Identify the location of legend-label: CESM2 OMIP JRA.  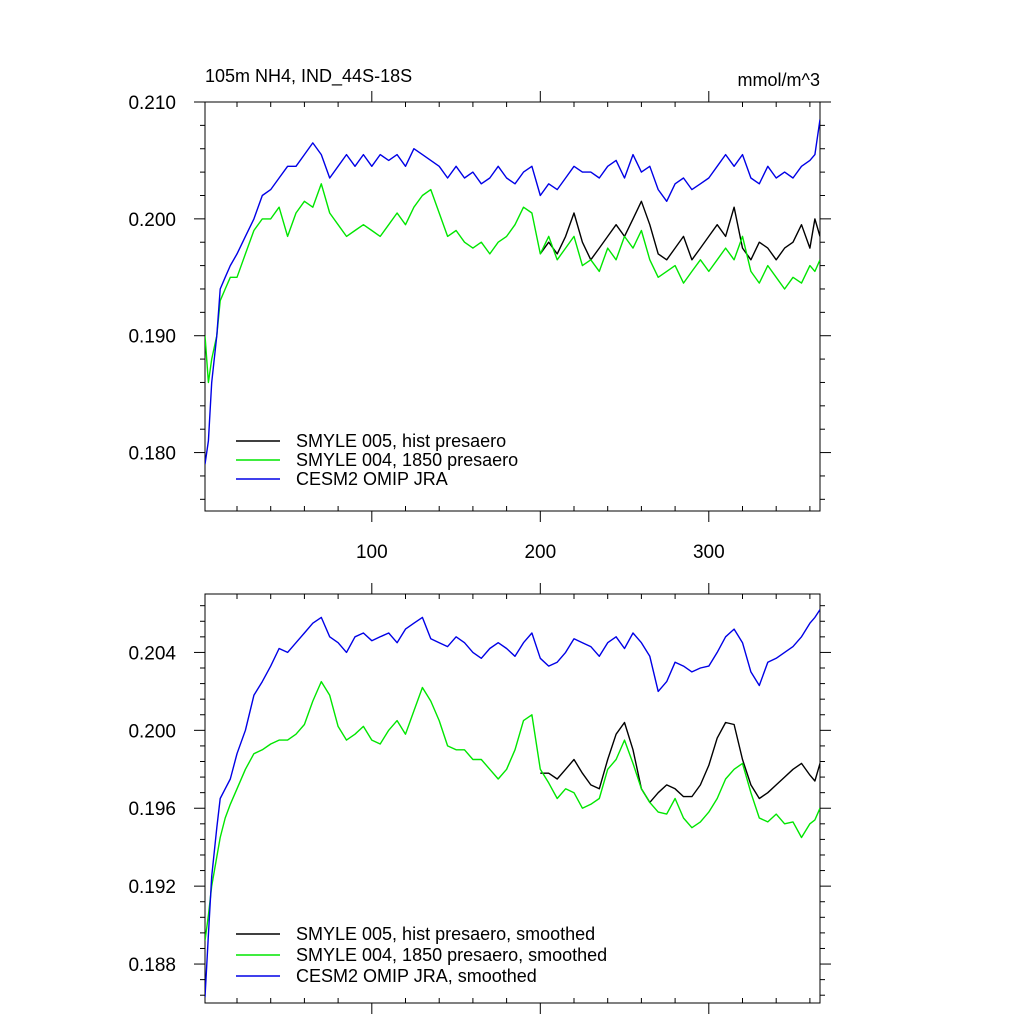
(372, 479).